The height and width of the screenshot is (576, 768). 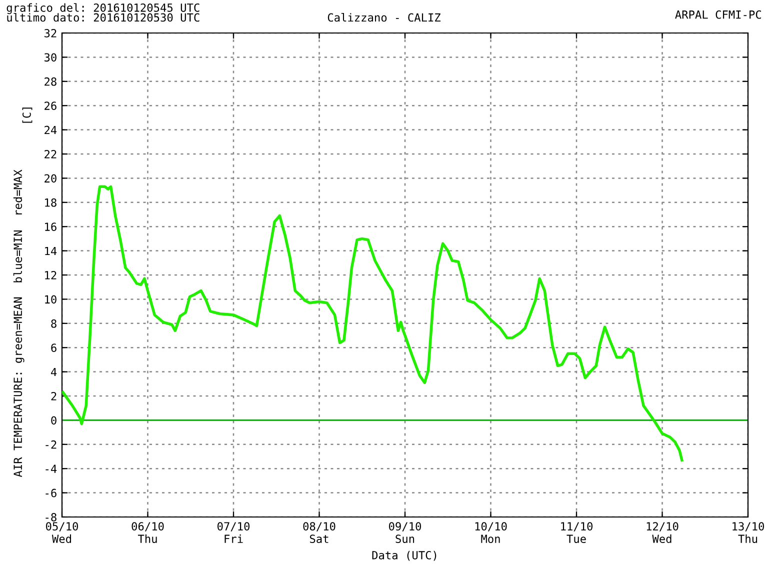 What do you see at coordinates (748, 533) in the screenshot?
I see `x-tick-label: 13/10 Thu` at bounding box center [748, 533].